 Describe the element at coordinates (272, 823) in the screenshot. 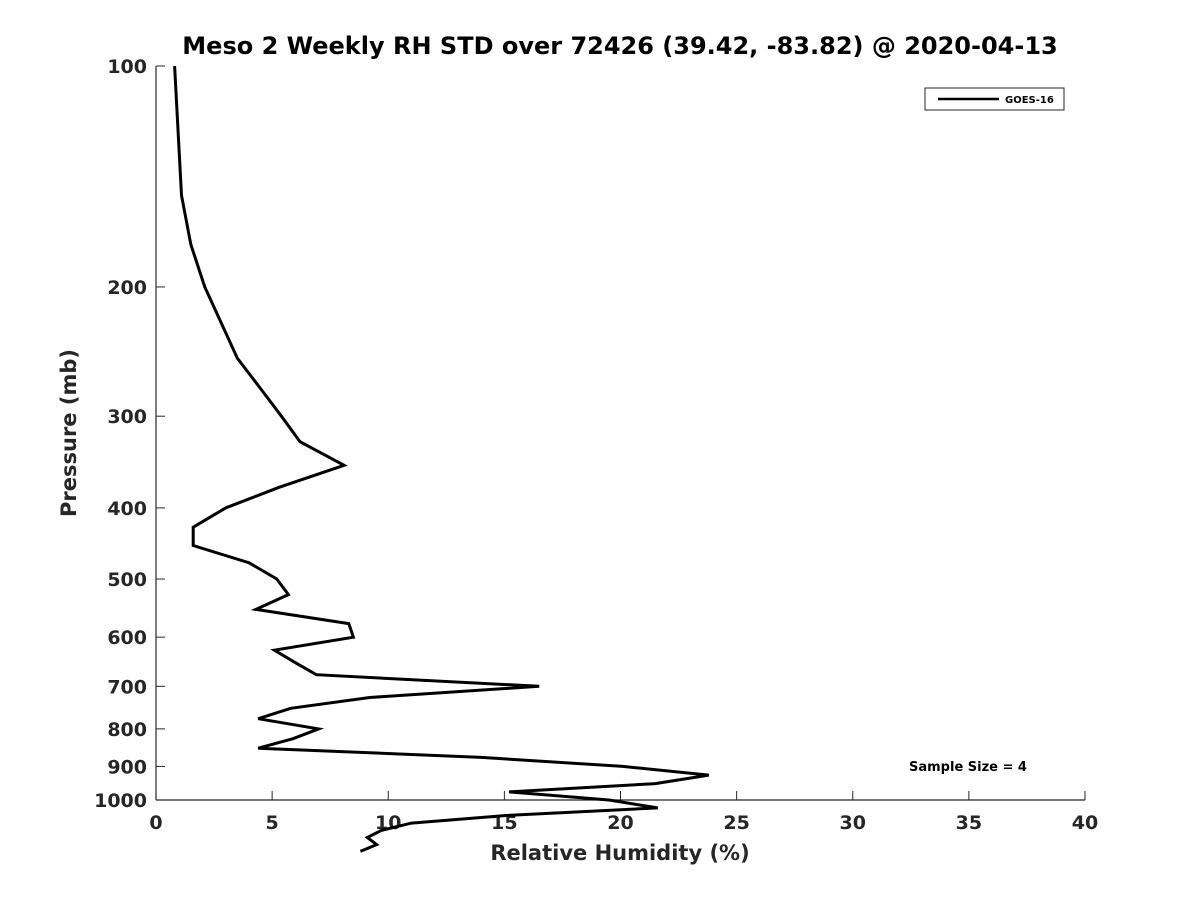

I see `x-tick-label: 5` at that location.